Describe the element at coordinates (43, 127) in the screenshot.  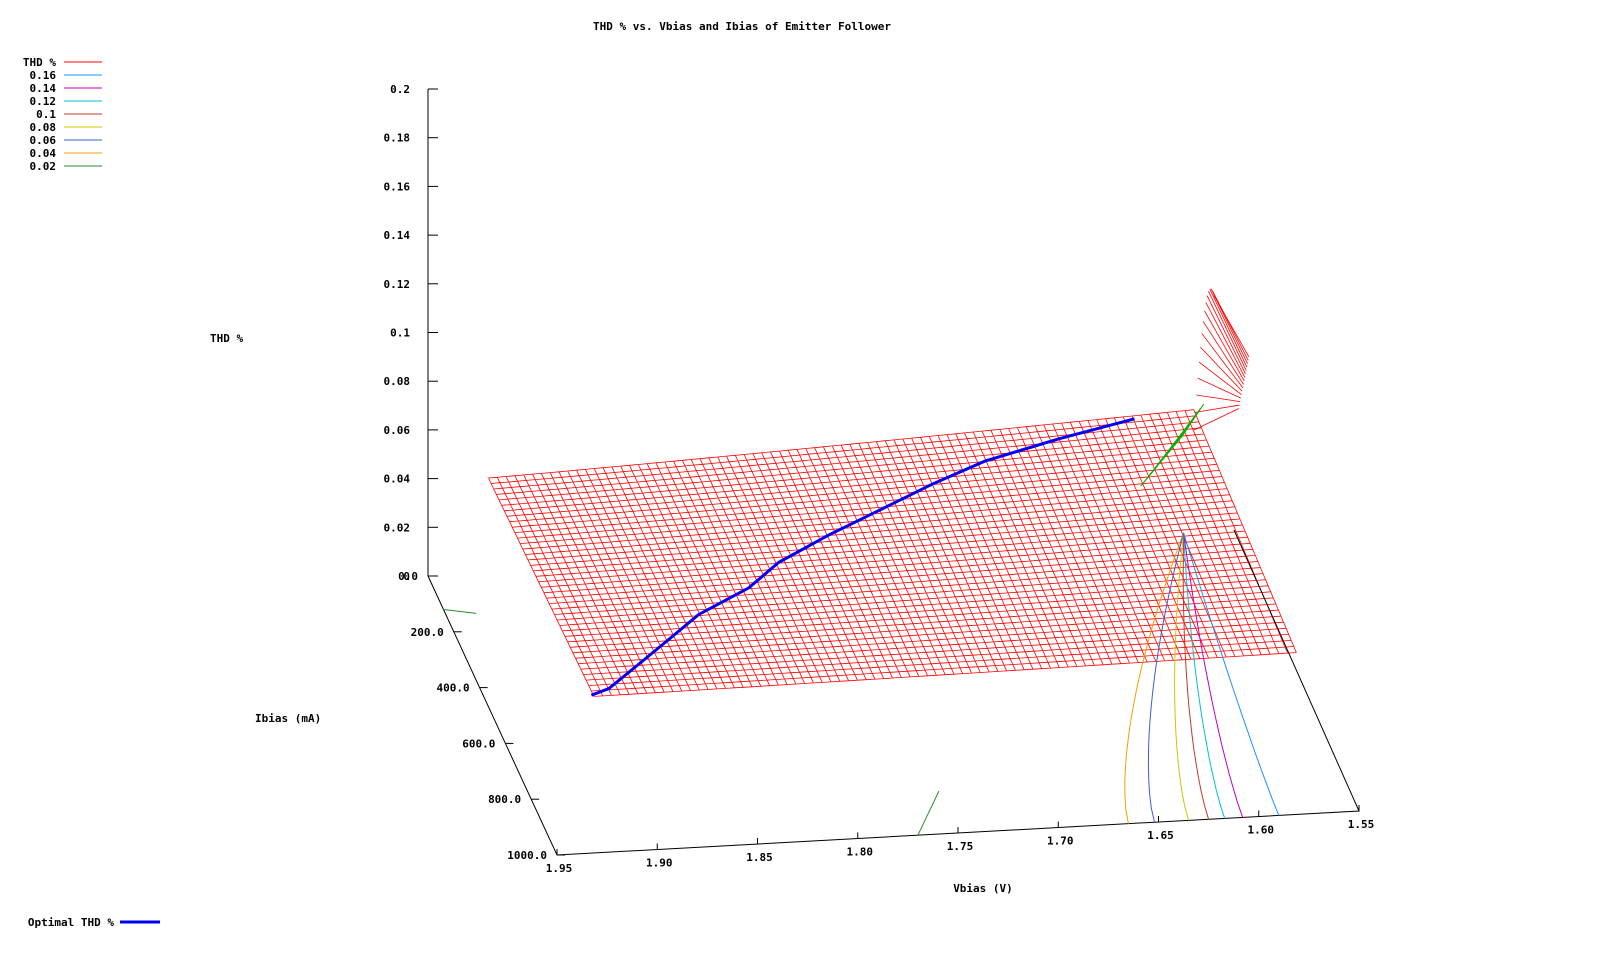
I see `legend-contour-label: 0.08` at that location.